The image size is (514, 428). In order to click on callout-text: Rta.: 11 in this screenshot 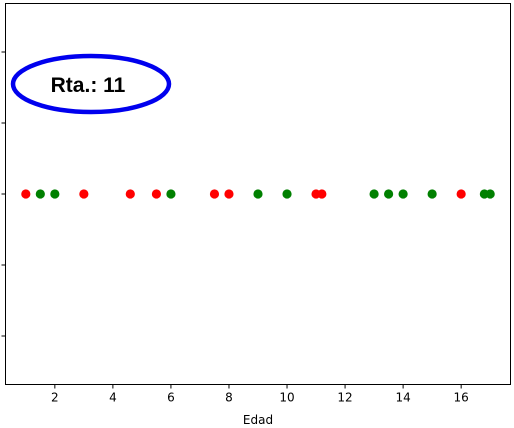, I will do `click(88, 85)`.